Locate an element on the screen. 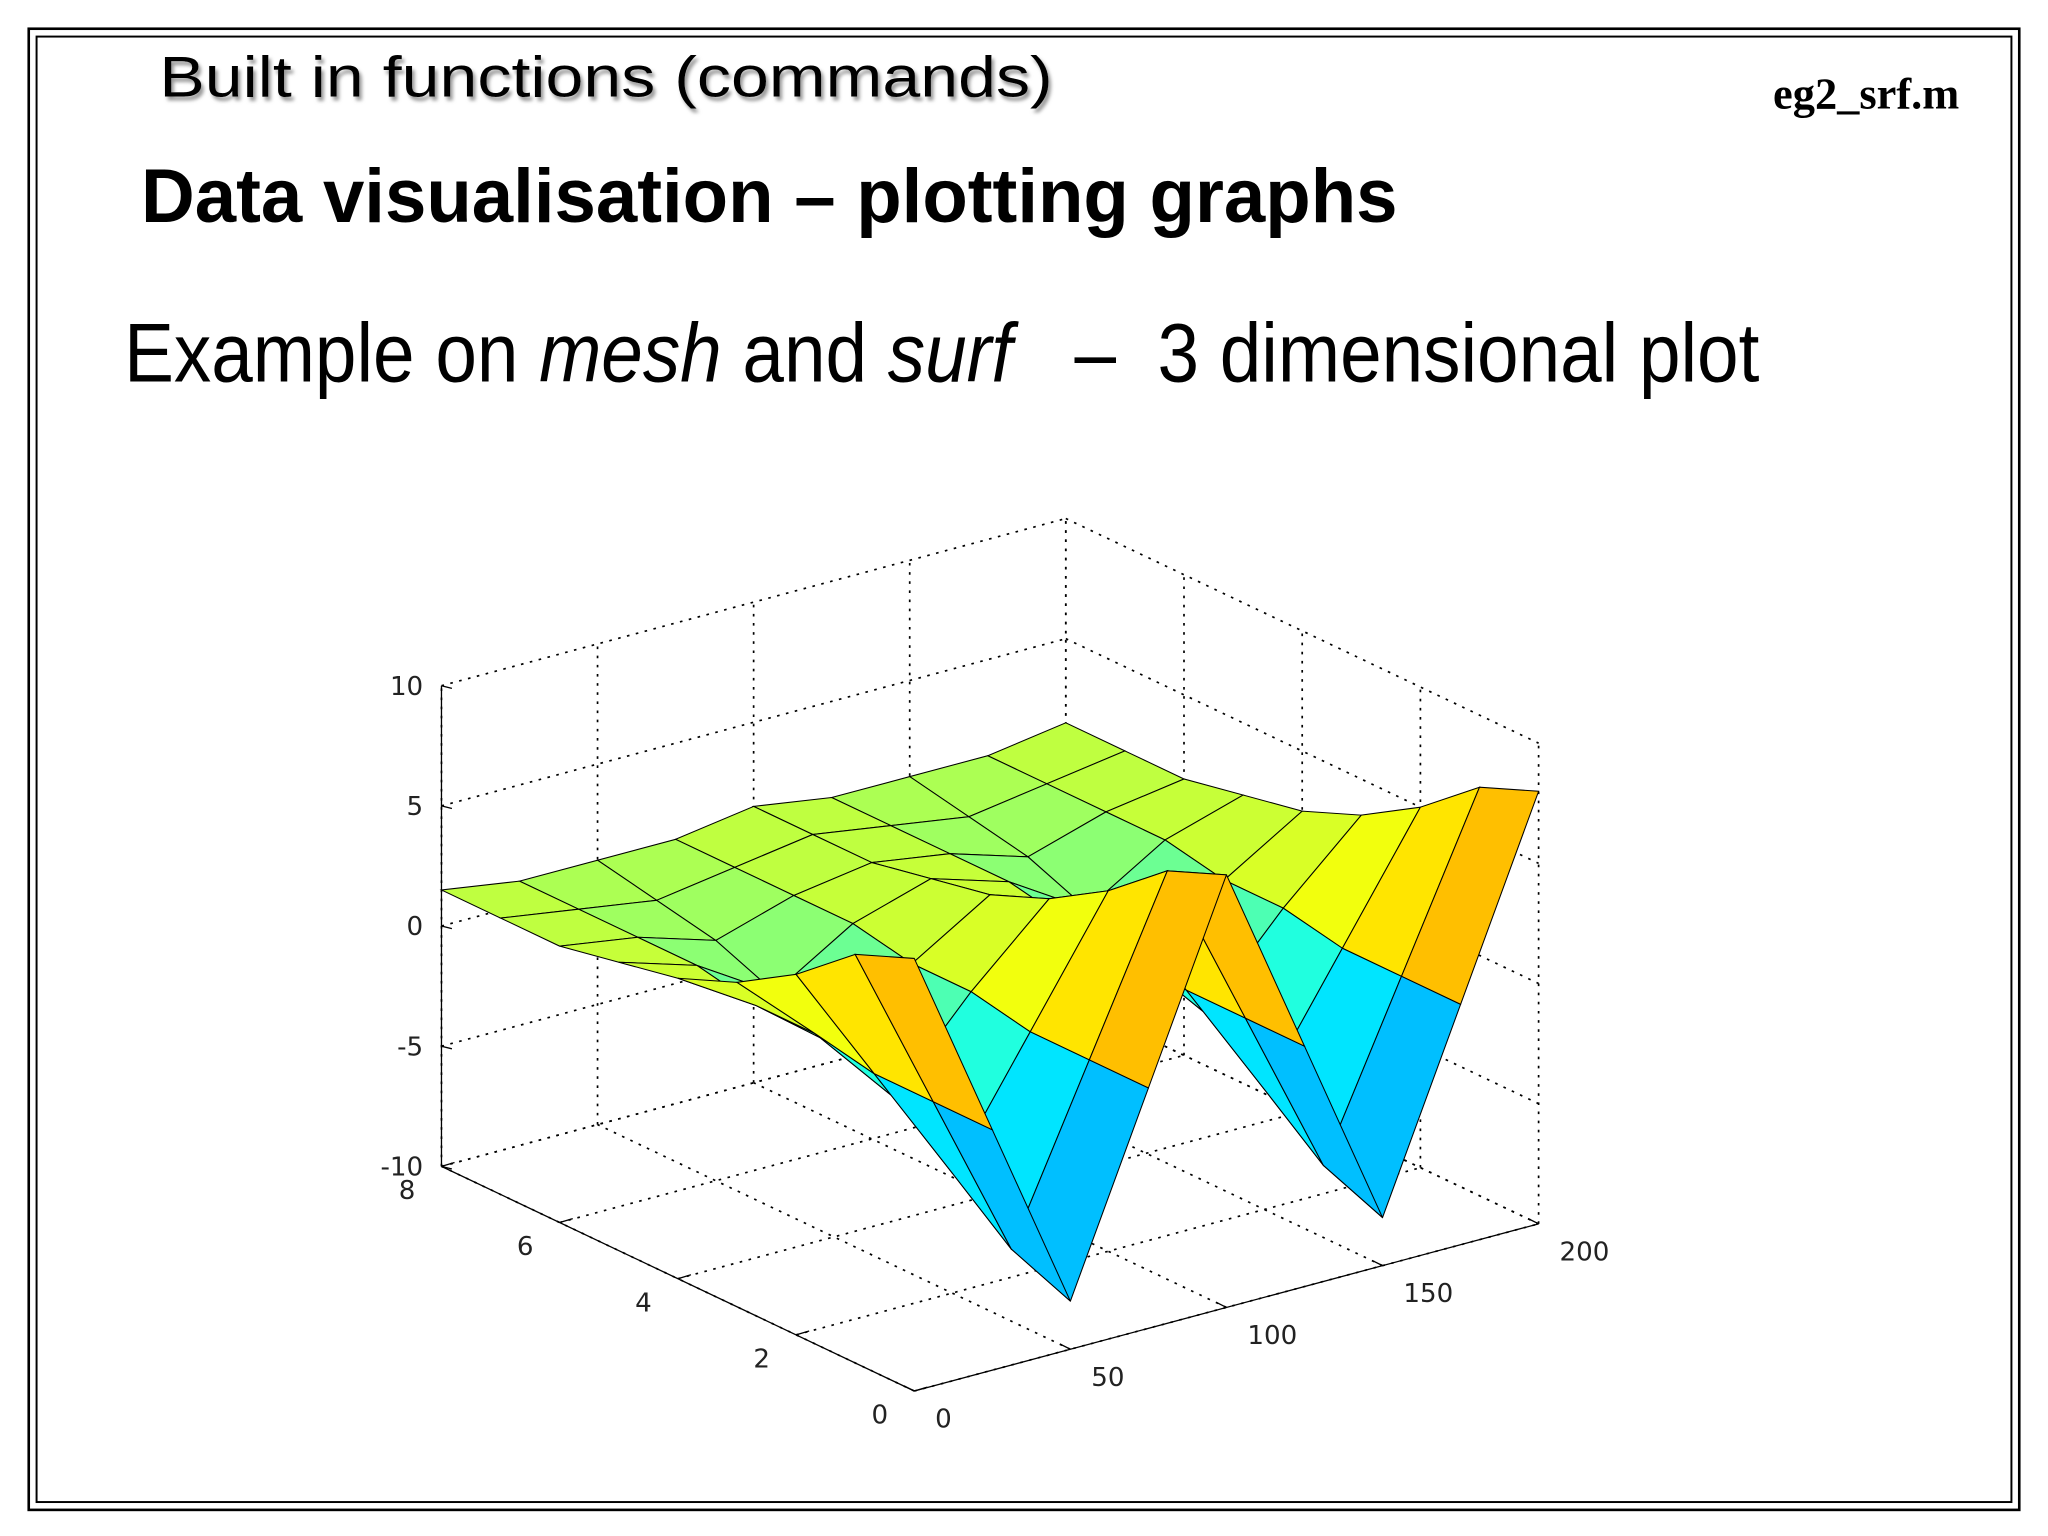 The width and height of the screenshot is (2048, 1536). z-tick-label: 10 is located at coordinates (406, 687).